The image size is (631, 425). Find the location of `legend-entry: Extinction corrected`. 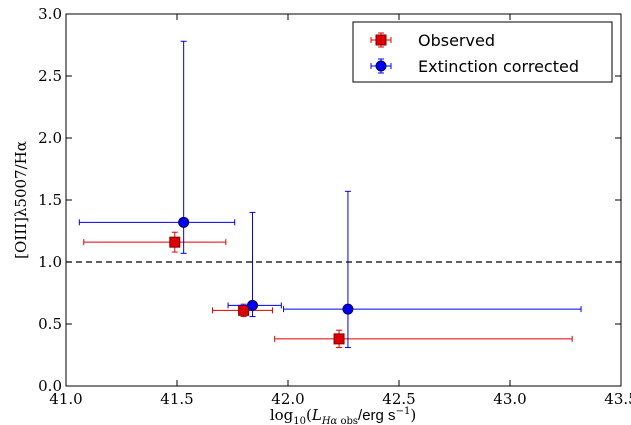

legend-entry: Extinction corrected is located at coordinates (474, 66).